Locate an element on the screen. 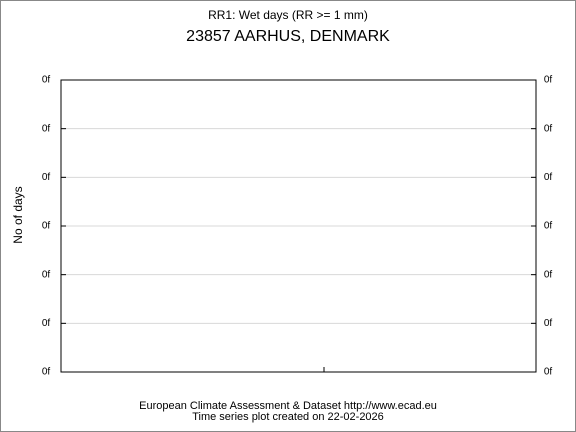 This screenshot has height=432, width=576. y-axis-label: No of days is located at coordinates (18, 214).